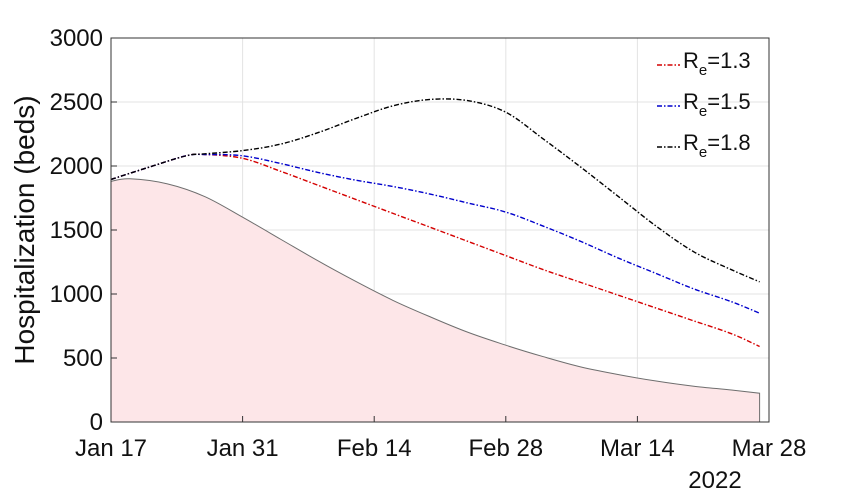 The width and height of the screenshot is (850, 496). Describe the element at coordinates (76, 230) in the screenshot. I see `y-tick-label: 1500` at that location.